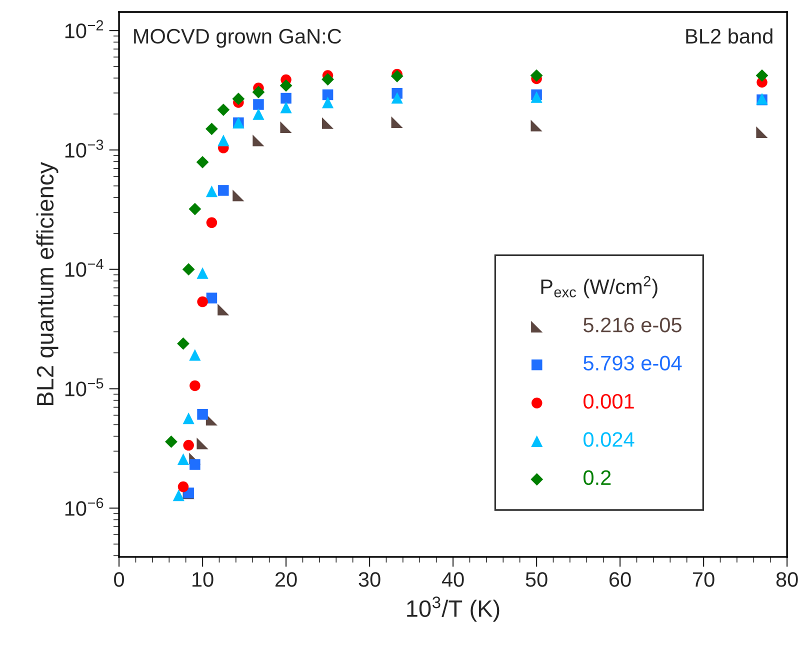  Describe the element at coordinates (369, 579) in the screenshot. I see `x-tick-label: 30` at that location.